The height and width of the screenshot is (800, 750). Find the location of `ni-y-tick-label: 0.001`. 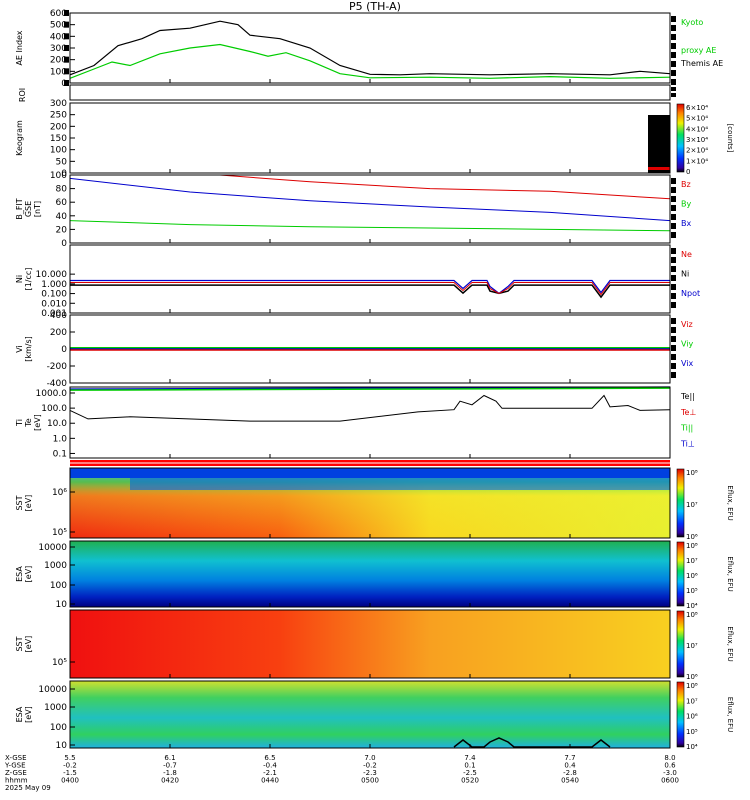

ni-y-tick-label: 0.001 is located at coordinates (54, 314).